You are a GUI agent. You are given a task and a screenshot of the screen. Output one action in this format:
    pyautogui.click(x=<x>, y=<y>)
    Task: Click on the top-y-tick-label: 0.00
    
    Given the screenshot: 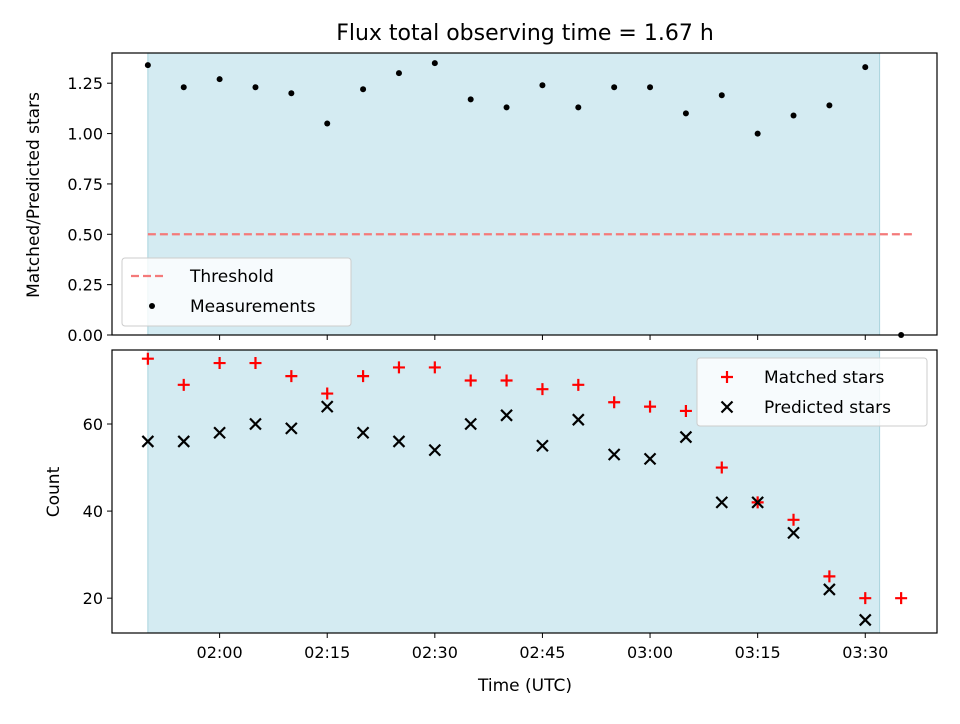 What is the action you would take?
    pyautogui.click(x=85, y=335)
    